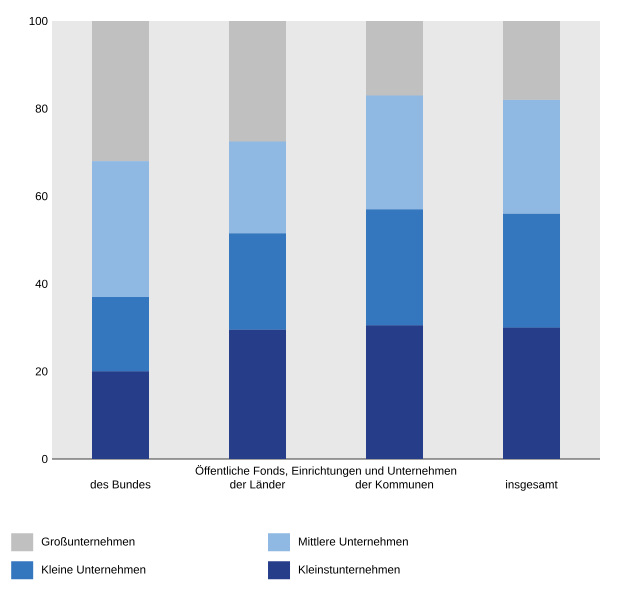 The height and width of the screenshot is (595, 618). What do you see at coordinates (353, 541) in the screenshot?
I see `legend-label: Mittlere Unternehmen` at bounding box center [353, 541].